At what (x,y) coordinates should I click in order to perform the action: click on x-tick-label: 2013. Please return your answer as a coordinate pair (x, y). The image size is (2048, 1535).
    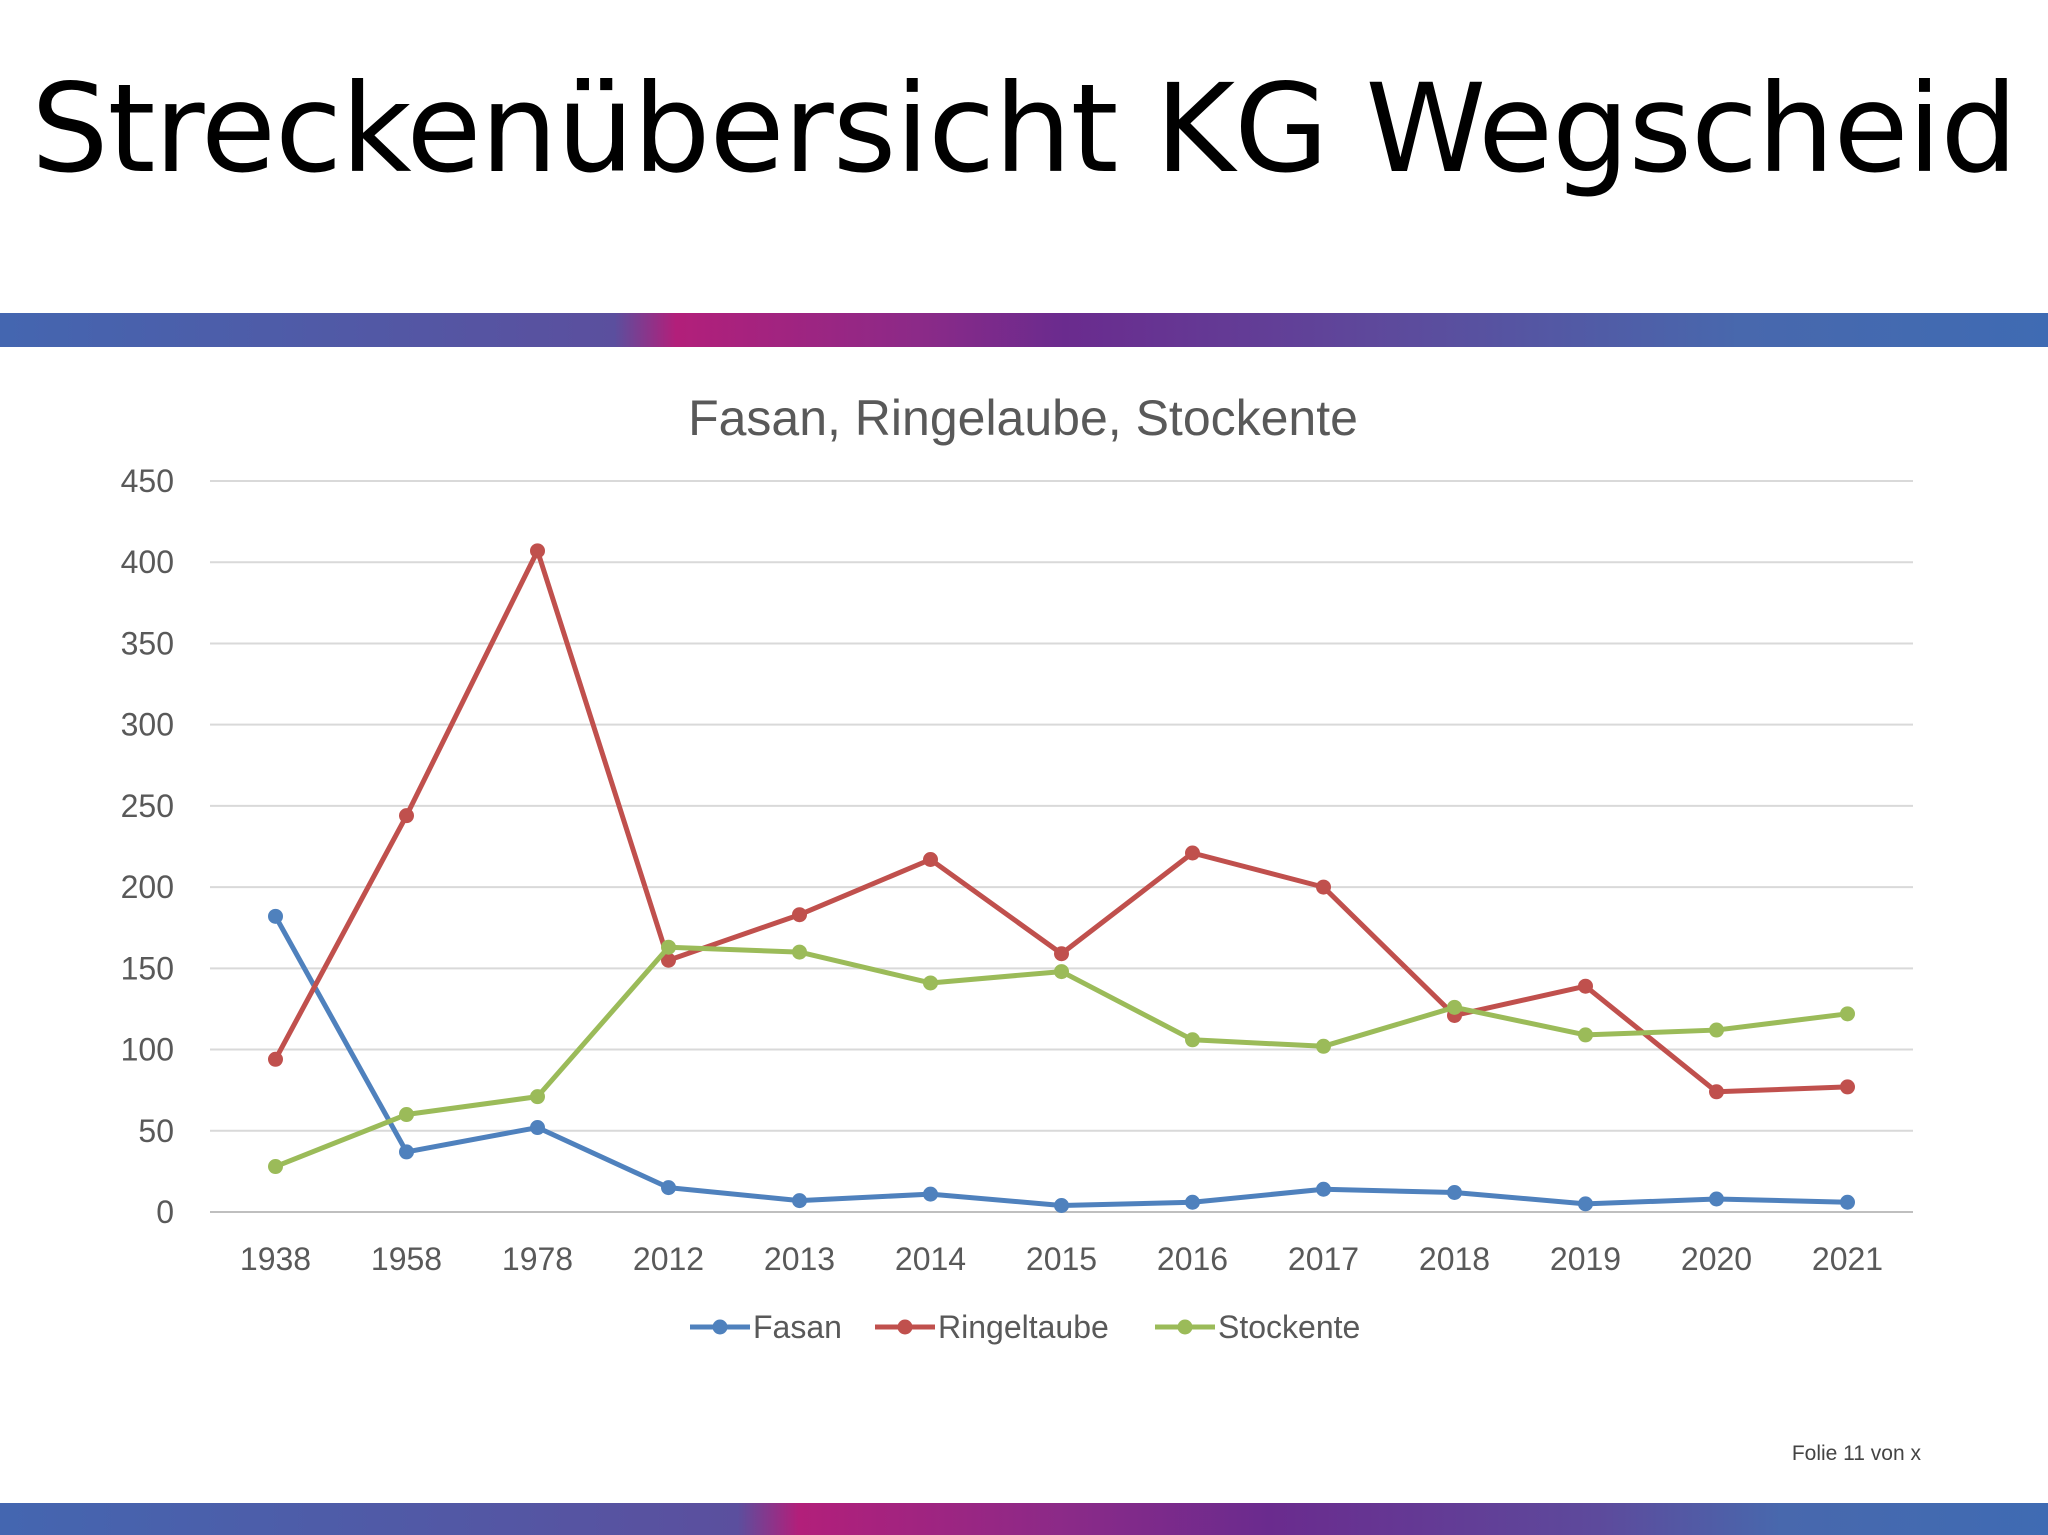
    Looking at the image, I should click on (799, 1259).